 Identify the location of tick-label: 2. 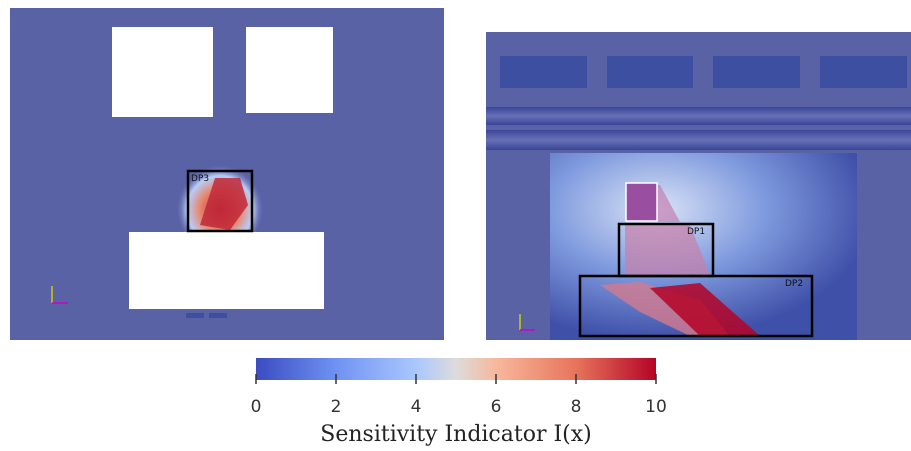
(336, 407).